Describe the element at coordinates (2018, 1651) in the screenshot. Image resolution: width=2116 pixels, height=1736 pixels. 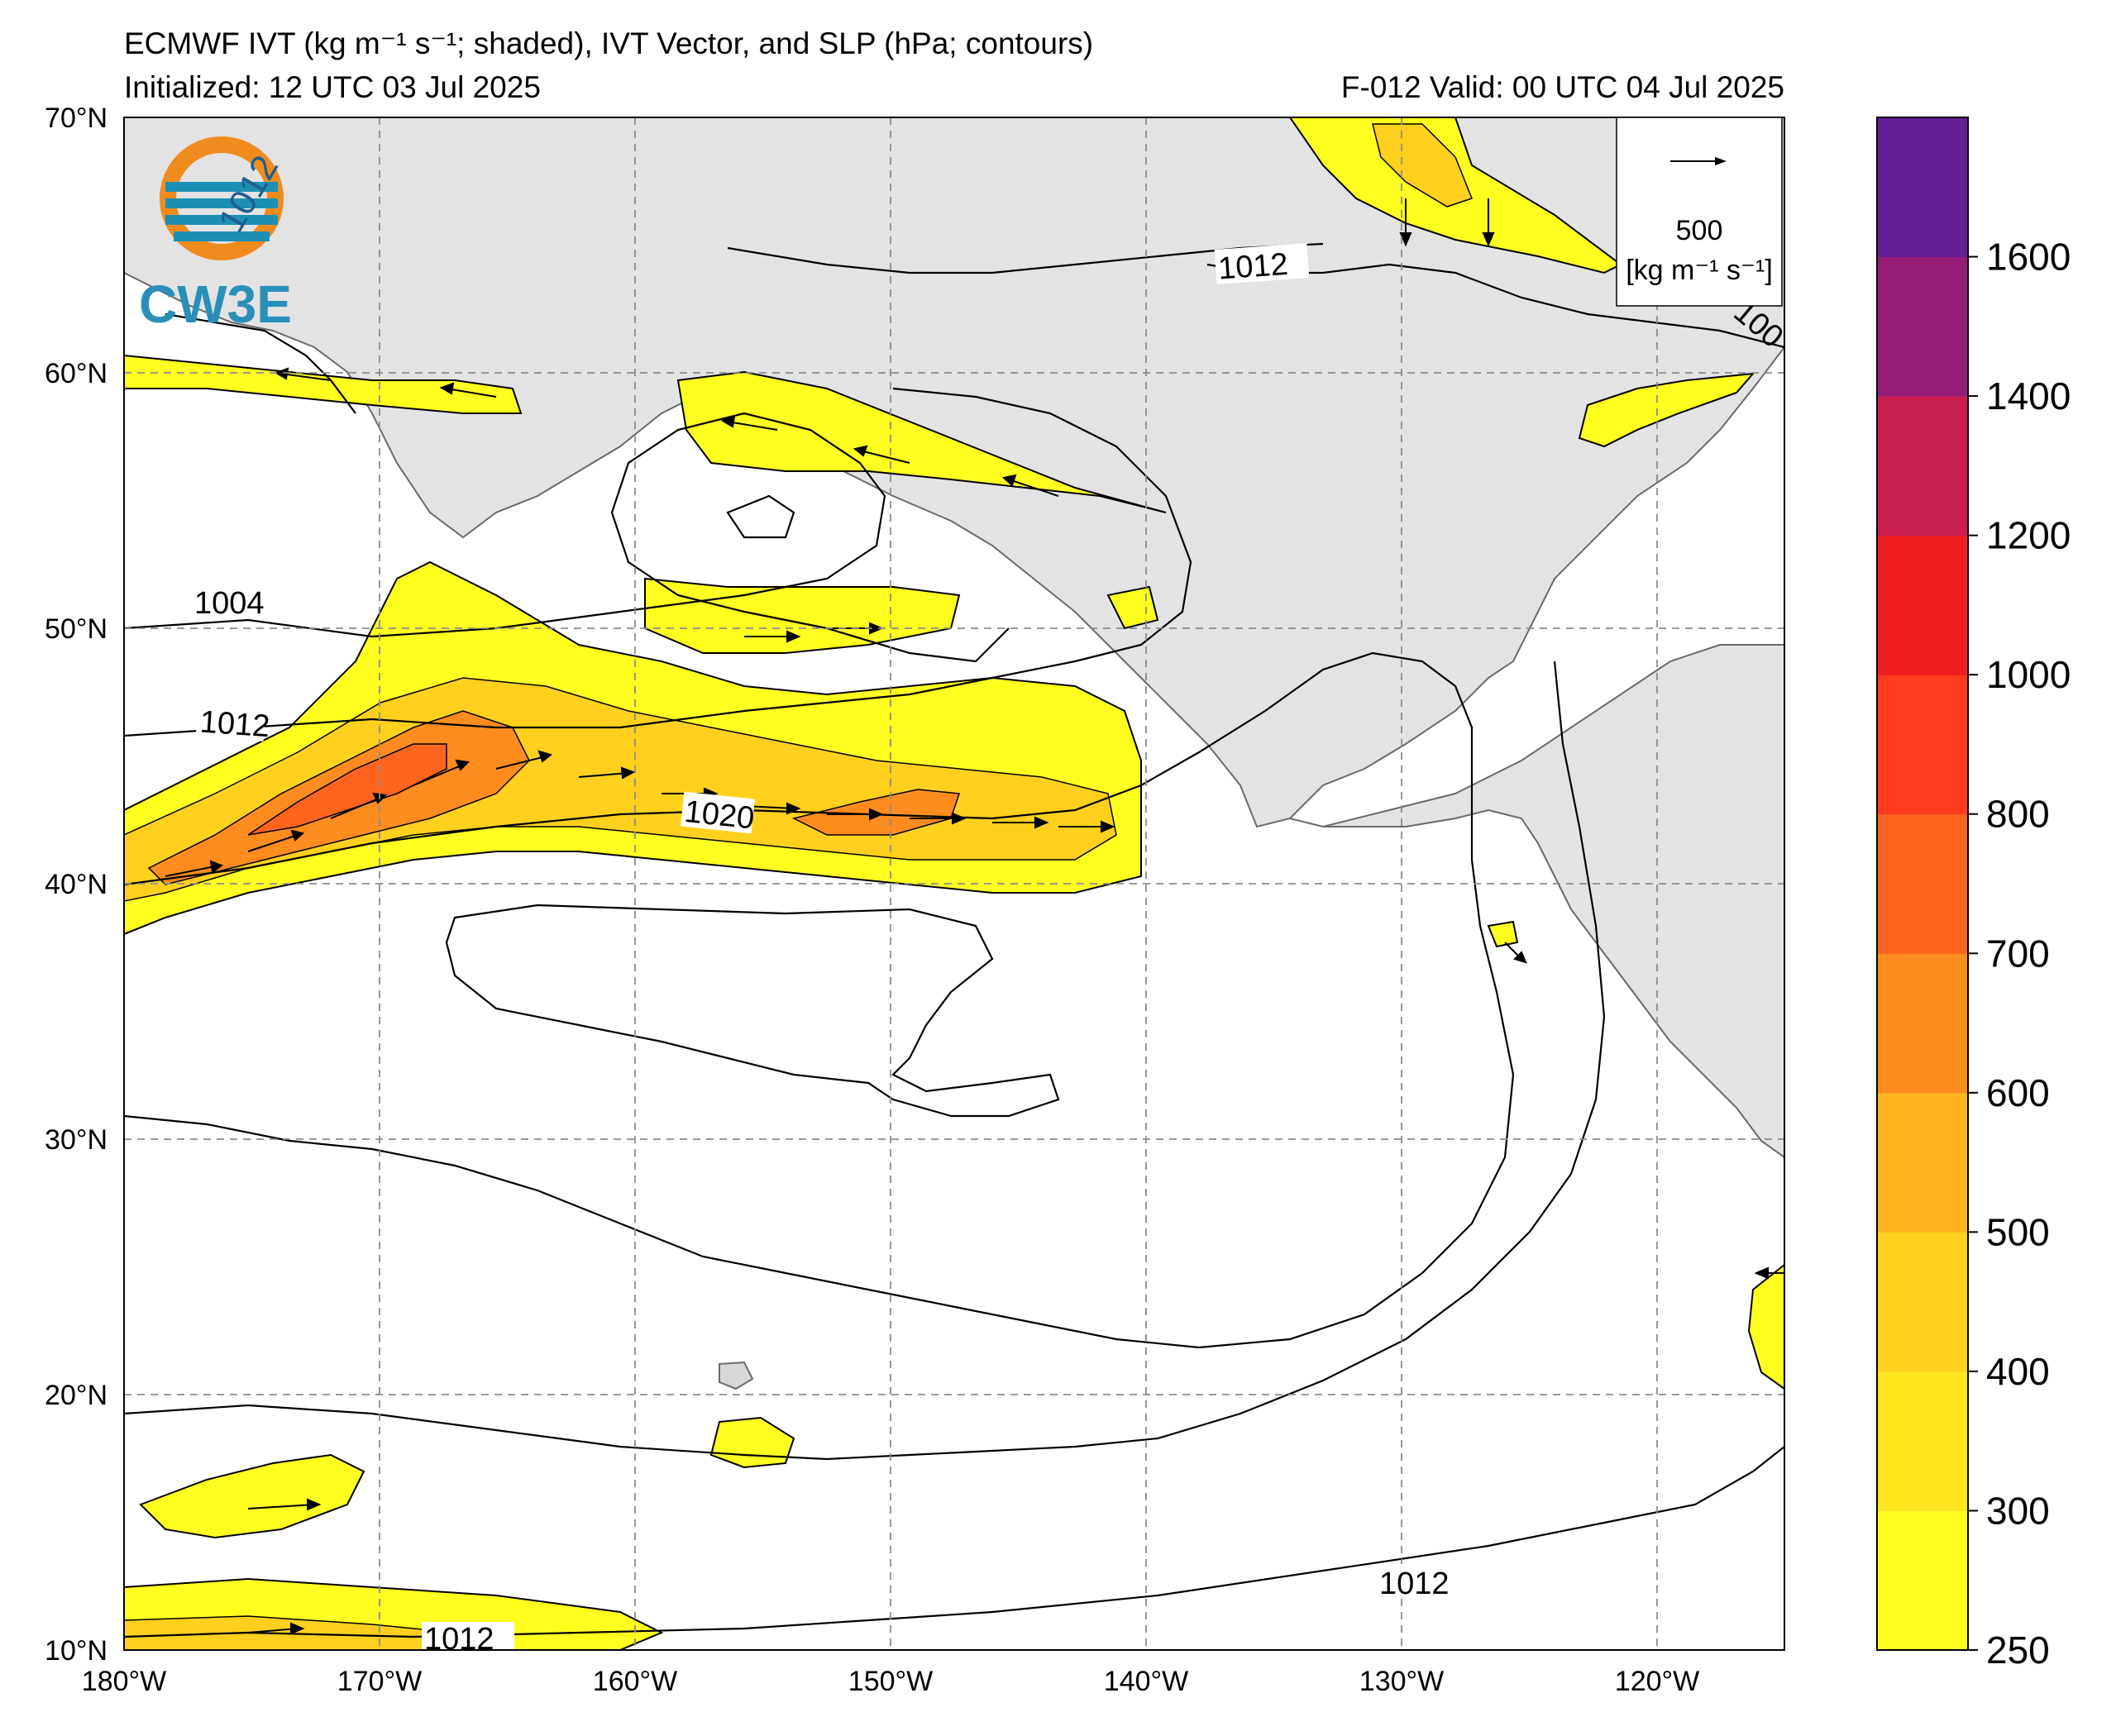
I see `colorbar-tick-label: 250` at that location.